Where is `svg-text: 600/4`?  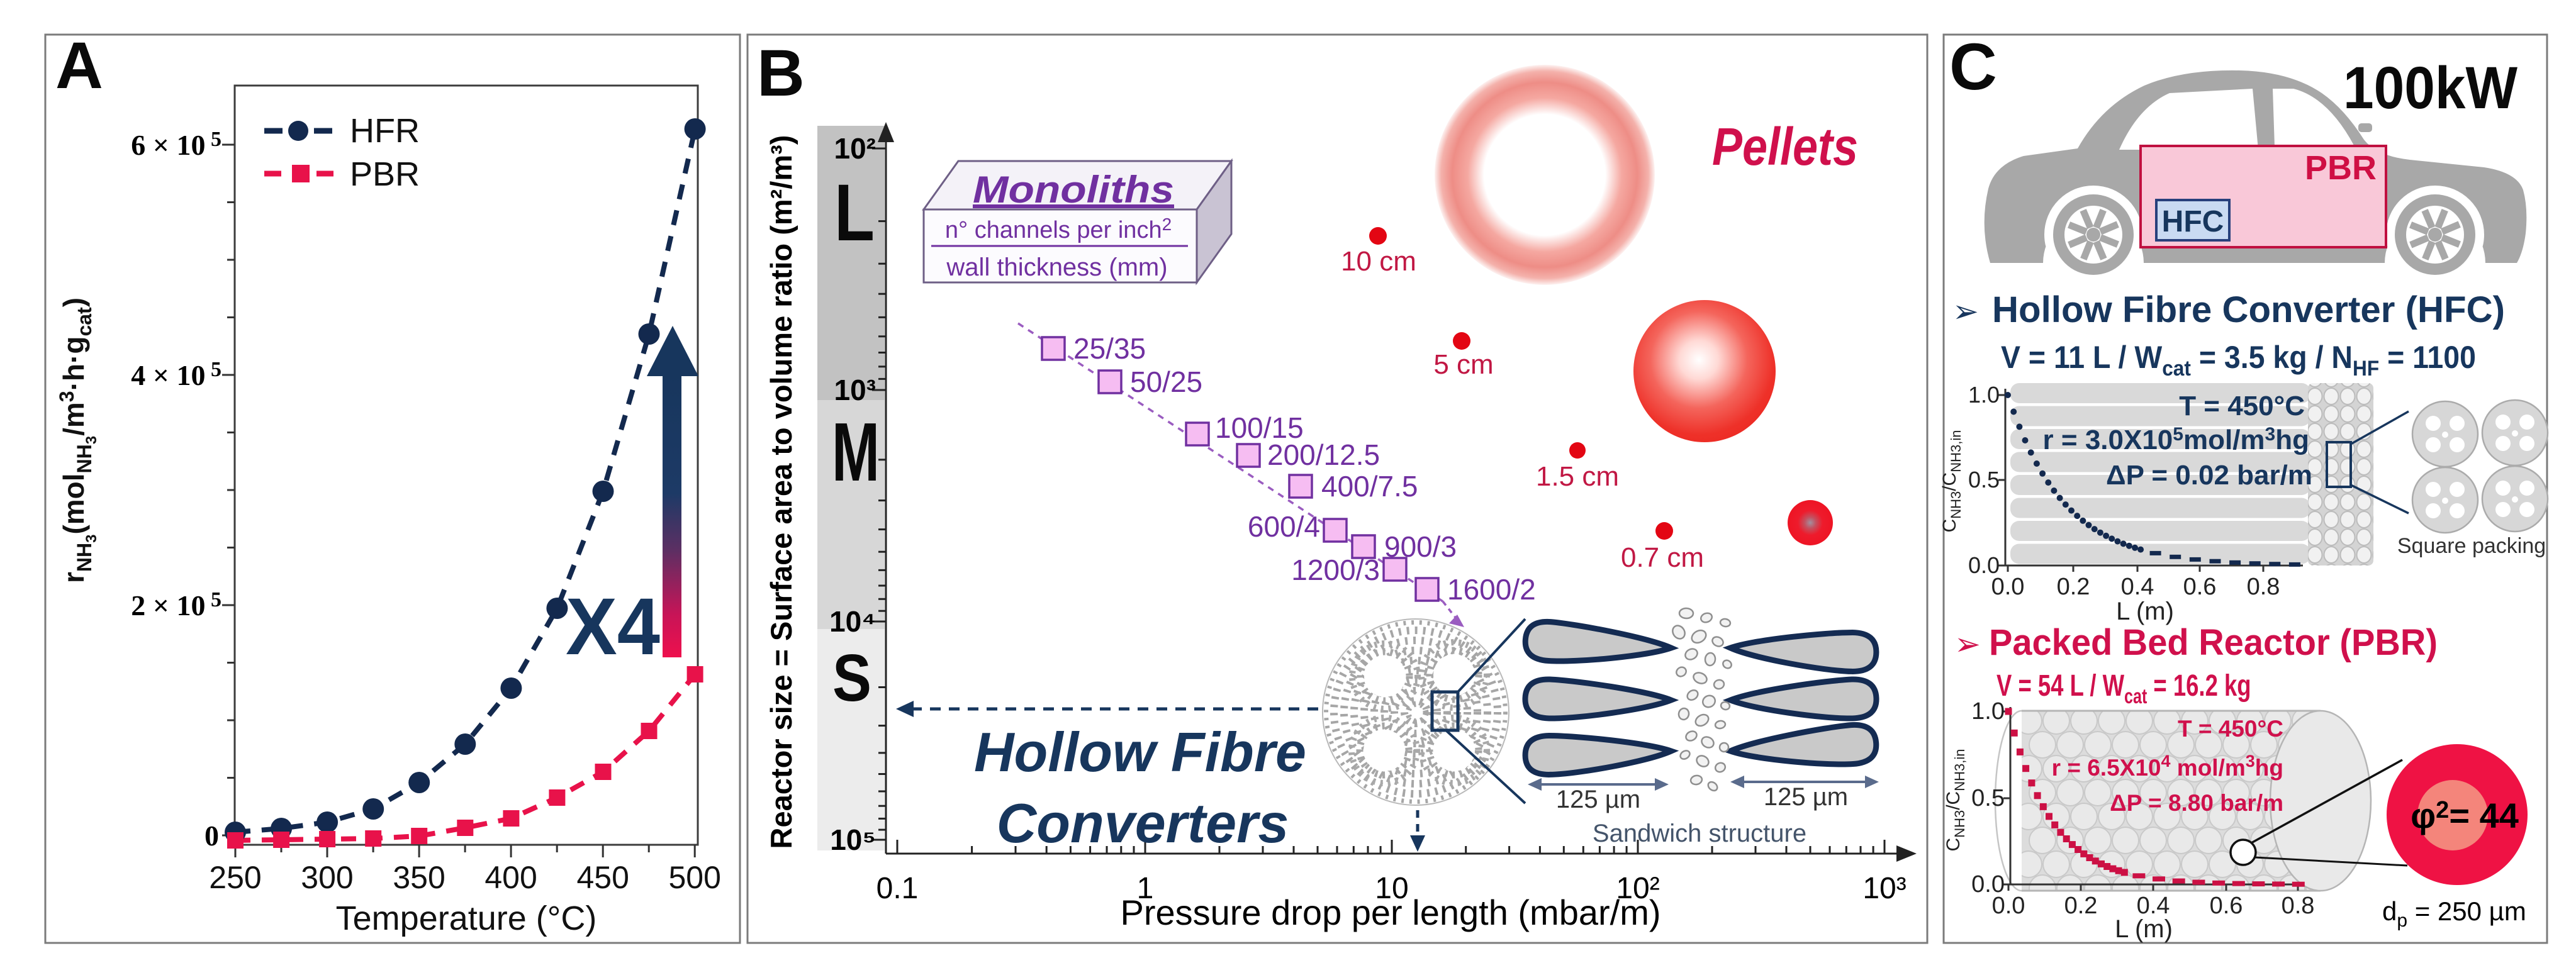 svg-text: 600/4 is located at coordinates (1284, 526).